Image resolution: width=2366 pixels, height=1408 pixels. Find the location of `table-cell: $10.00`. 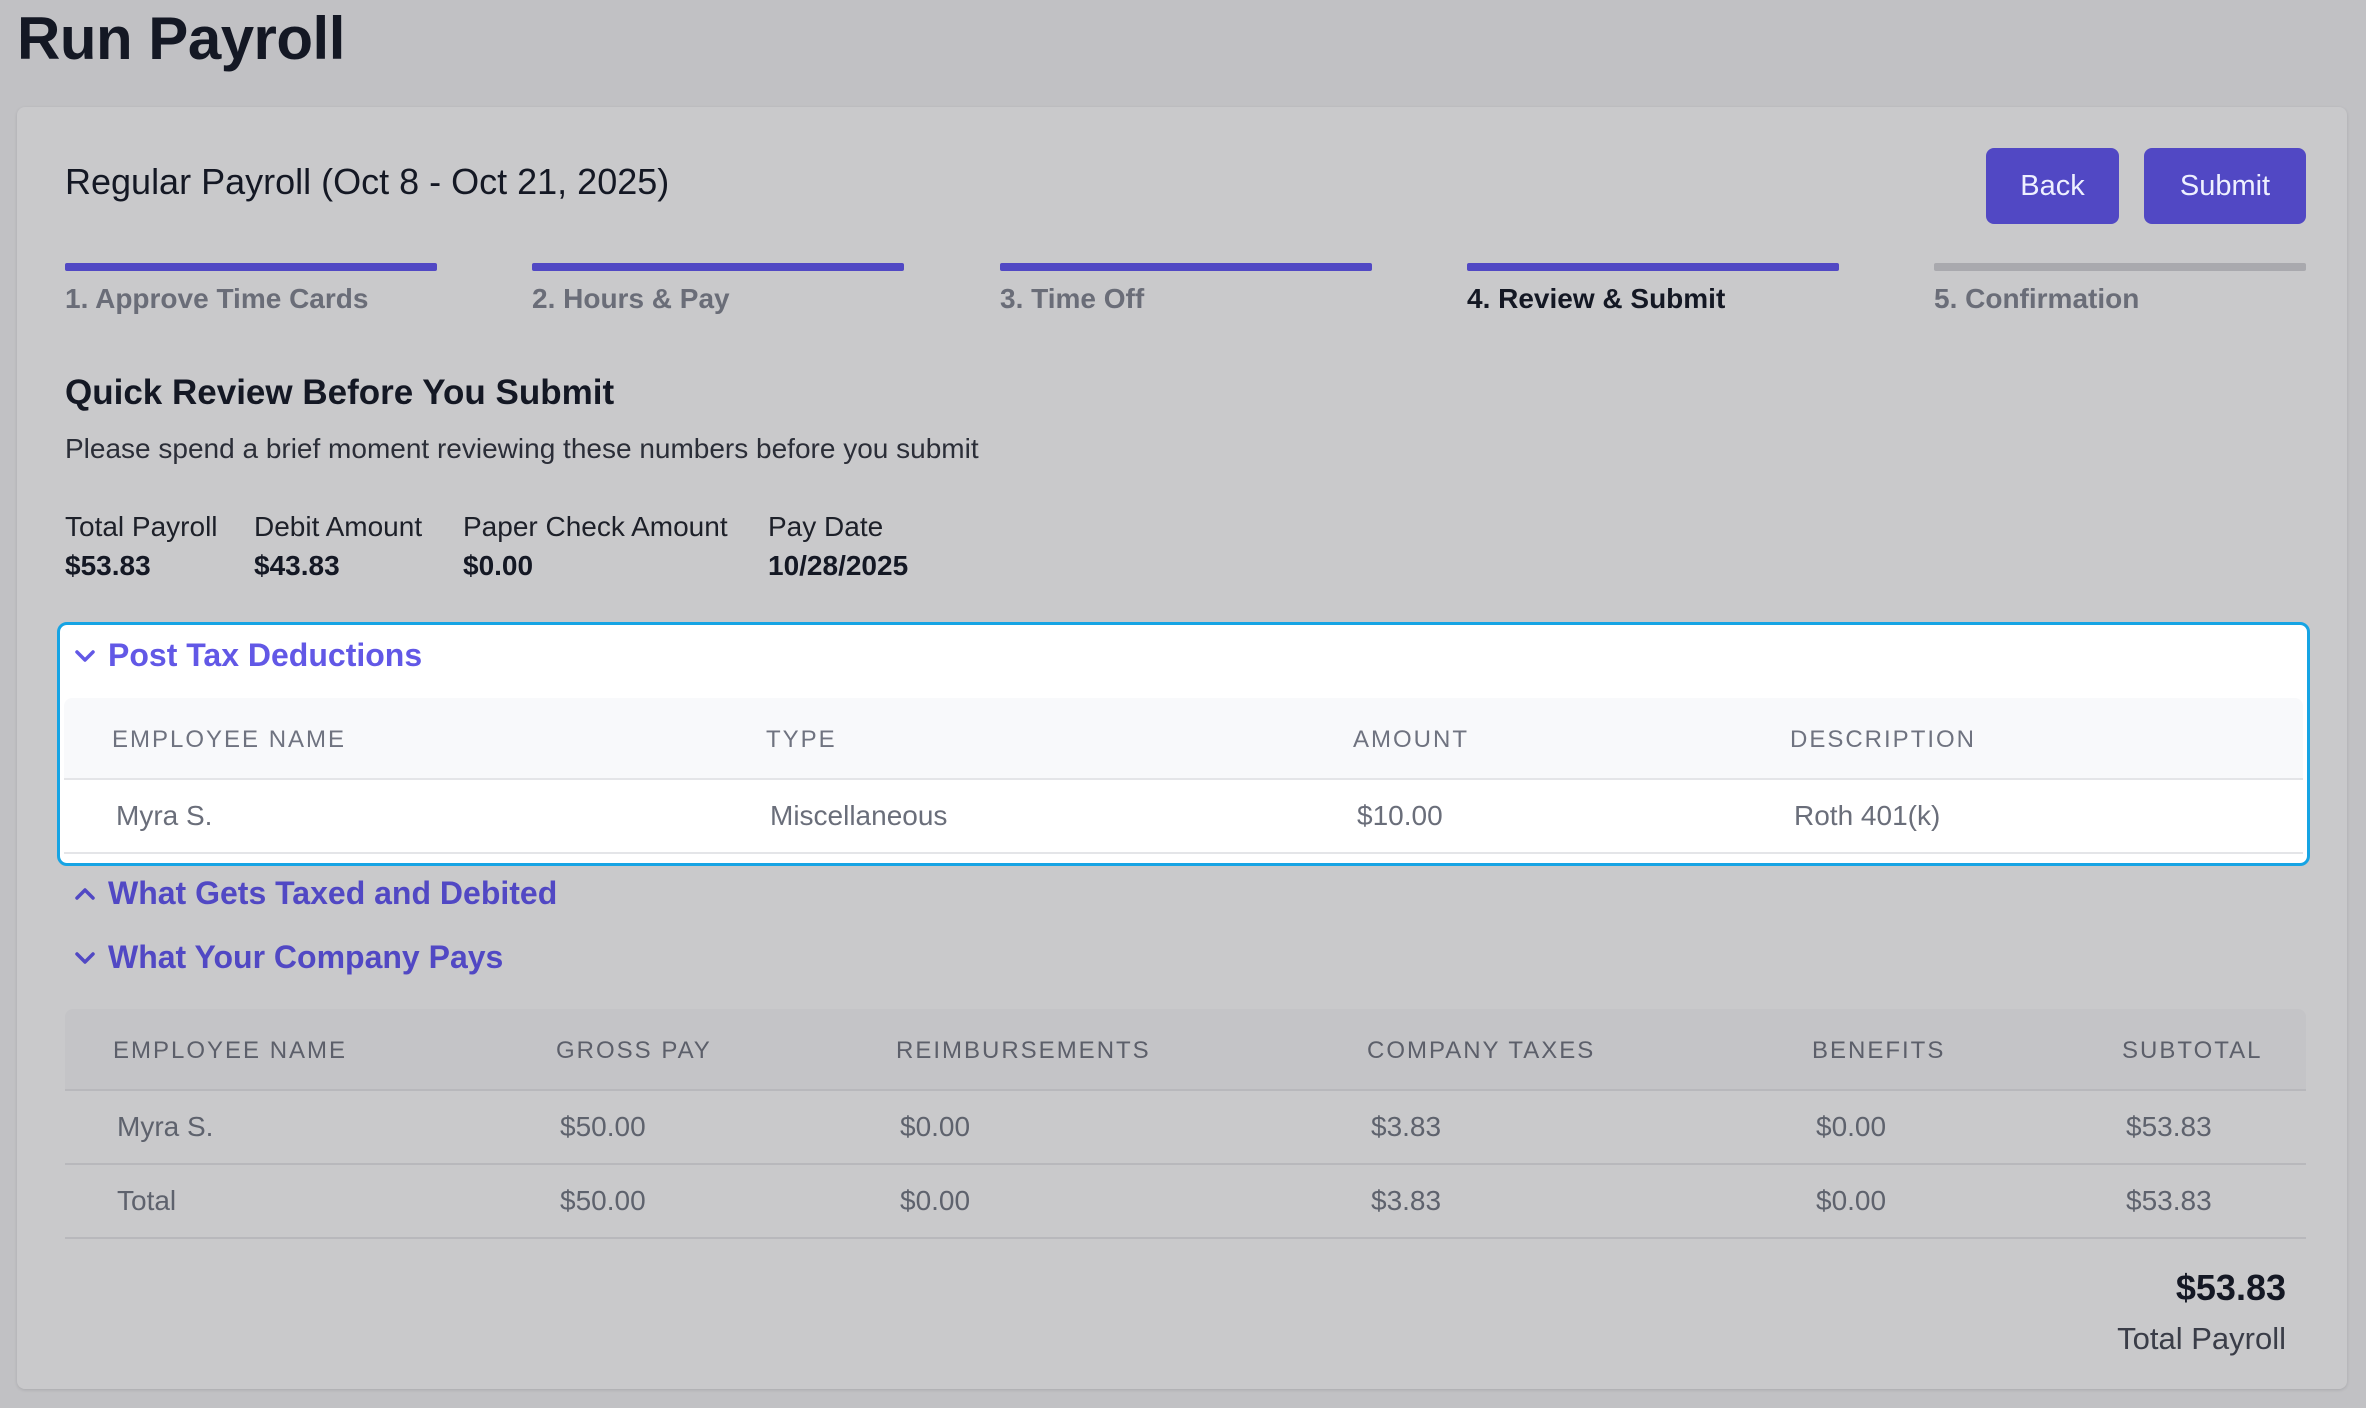

table-cell: $10.00 is located at coordinates (1400, 815).